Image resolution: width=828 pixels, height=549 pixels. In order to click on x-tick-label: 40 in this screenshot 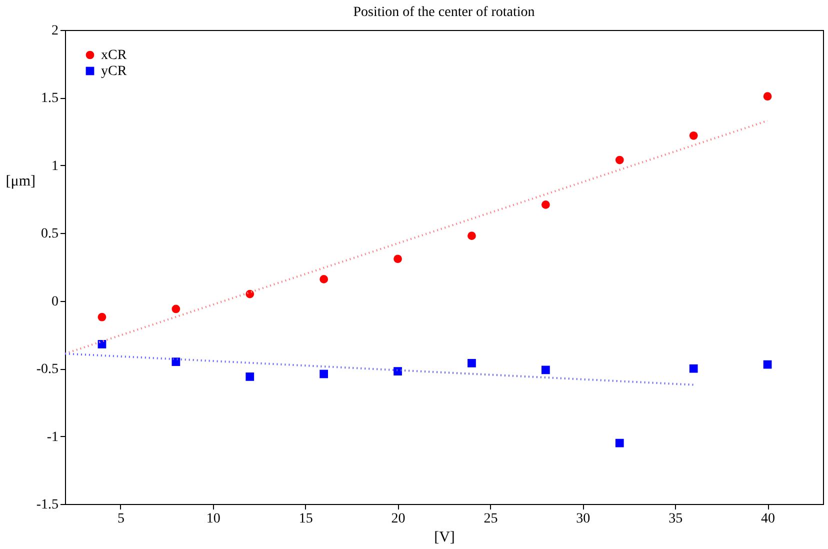, I will do `click(768, 519)`.